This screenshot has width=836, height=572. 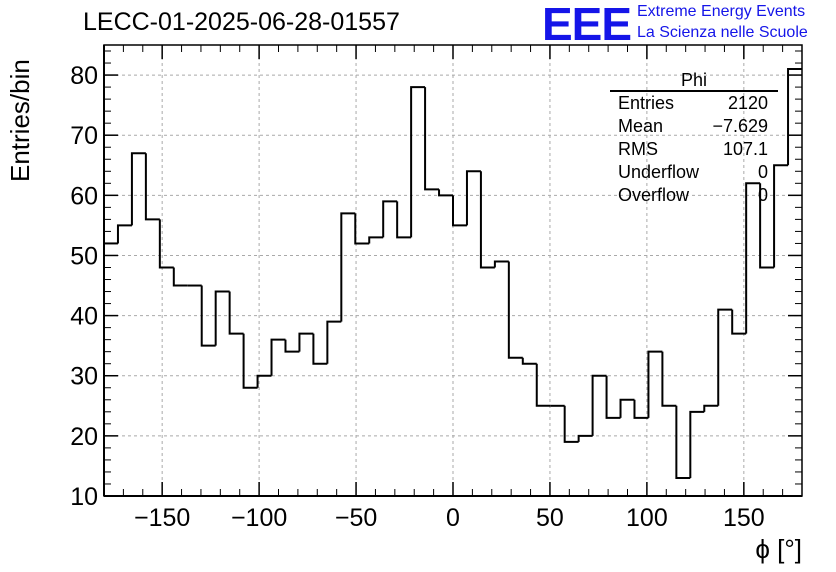 I want to click on x-tick-label: −150, so click(x=162, y=518).